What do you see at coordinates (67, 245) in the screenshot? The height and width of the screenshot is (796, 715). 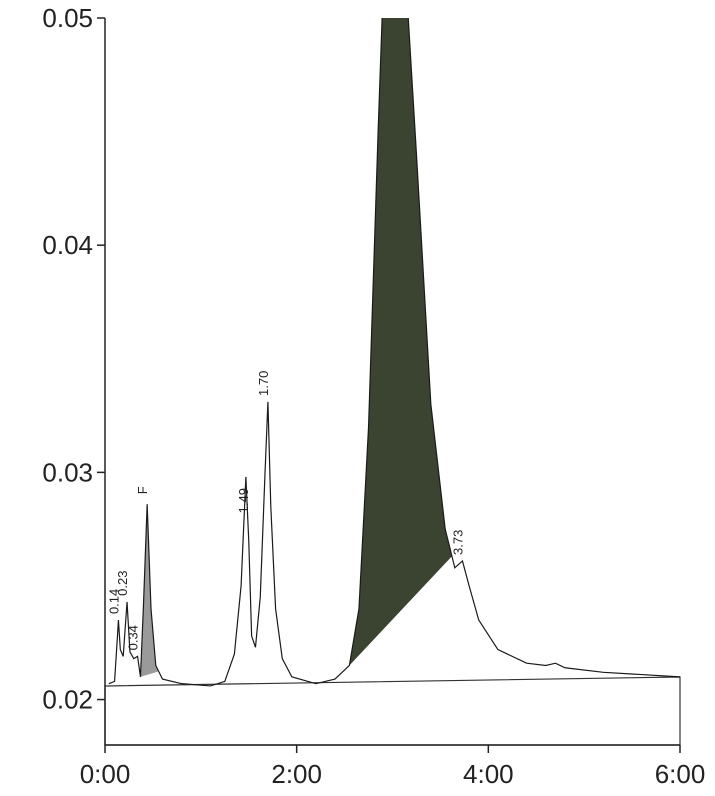 I see `y-tick-label: 0.04` at bounding box center [67, 245].